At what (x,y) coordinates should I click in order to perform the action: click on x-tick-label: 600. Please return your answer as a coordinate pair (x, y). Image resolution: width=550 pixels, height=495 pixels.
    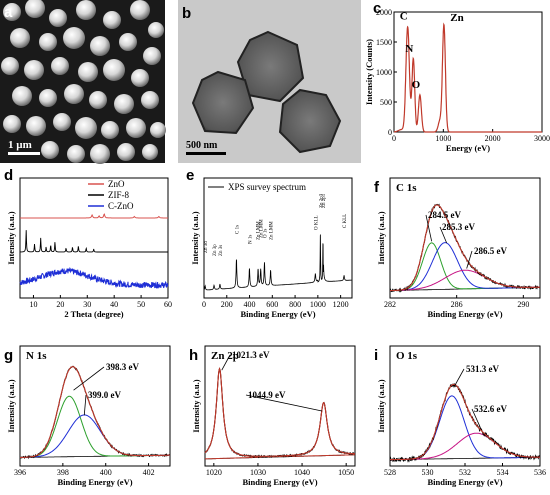
    Looking at the image, I should click on (272, 304).